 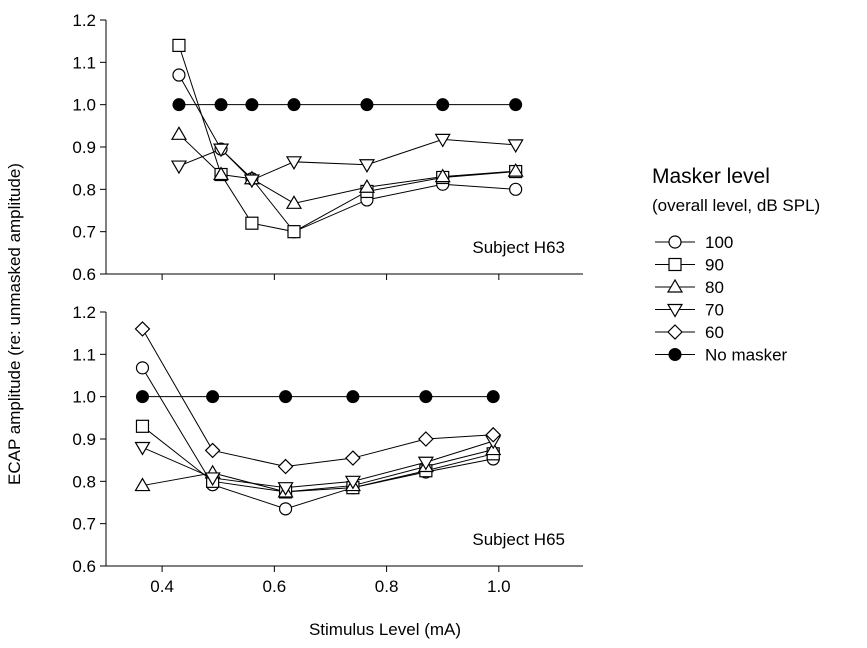 I want to click on legend-label-60: 60, so click(x=714, y=332).